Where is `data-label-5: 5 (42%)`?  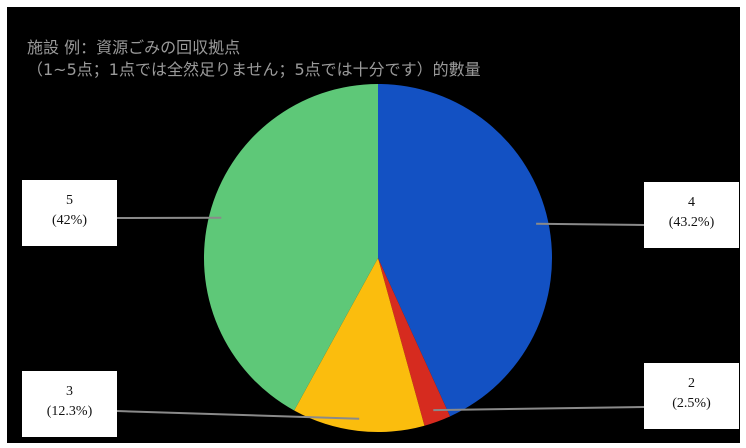
data-label-5: 5 (42%) is located at coordinates (69, 213).